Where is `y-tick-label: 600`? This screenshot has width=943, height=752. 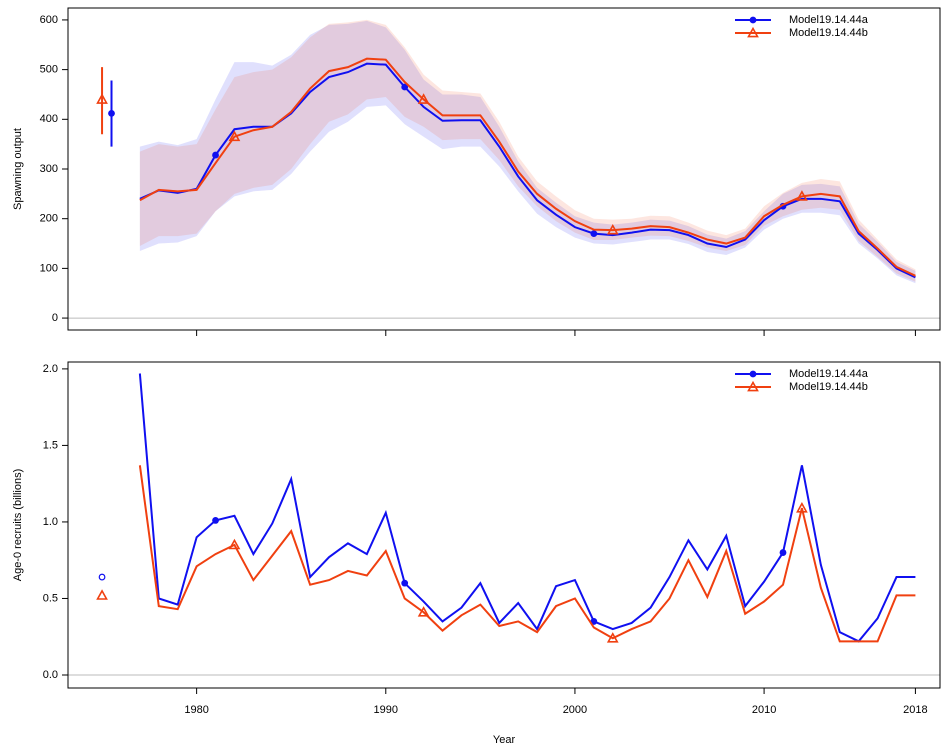 y-tick-label: 600 is located at coordinates (49, 20).